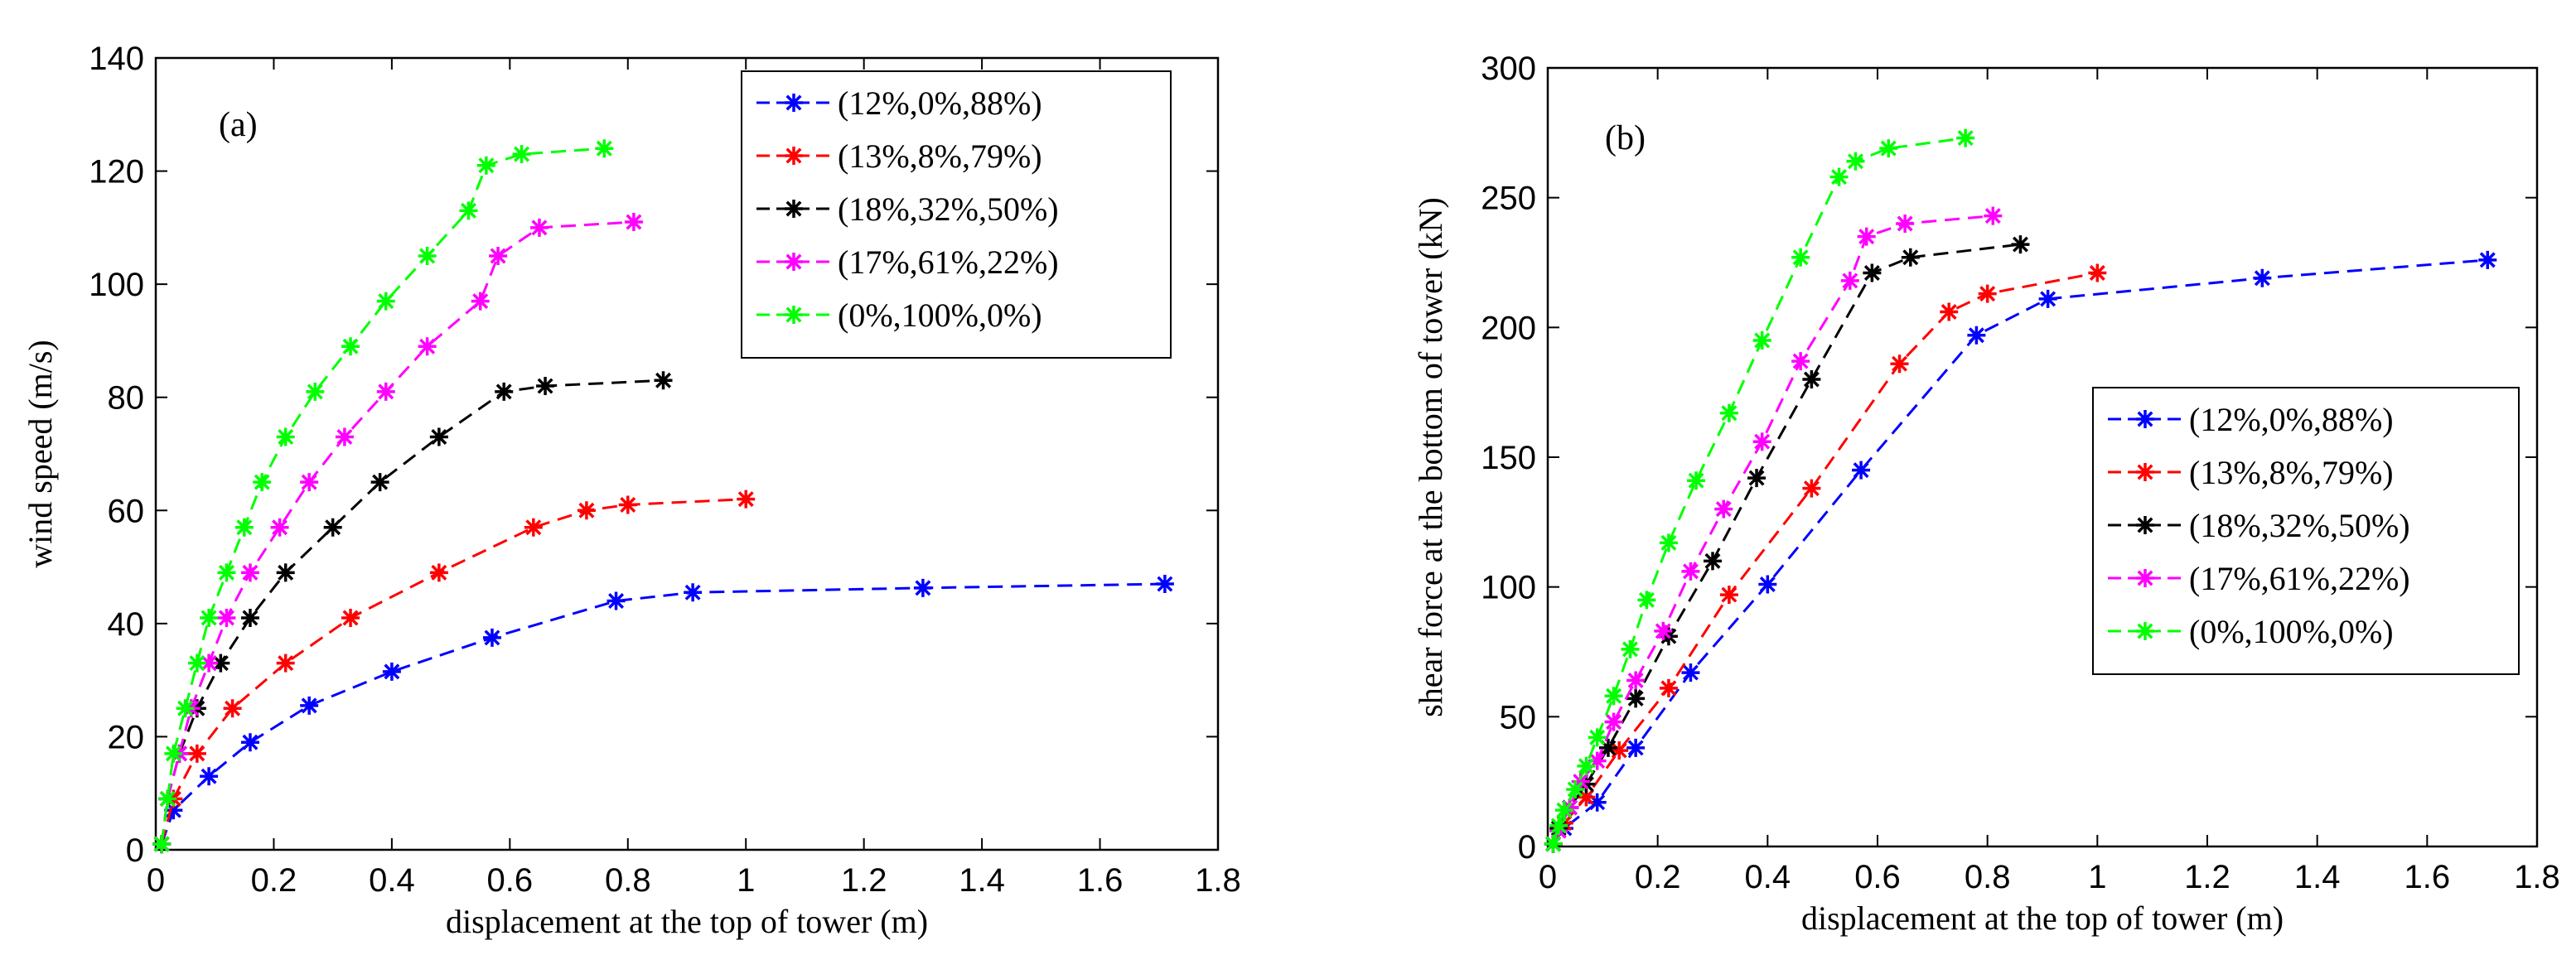  What do you see at coordinates (274, 881) in the screenshot?
I see `x-tick-label: 0.2` at bounding box center [274, 881].